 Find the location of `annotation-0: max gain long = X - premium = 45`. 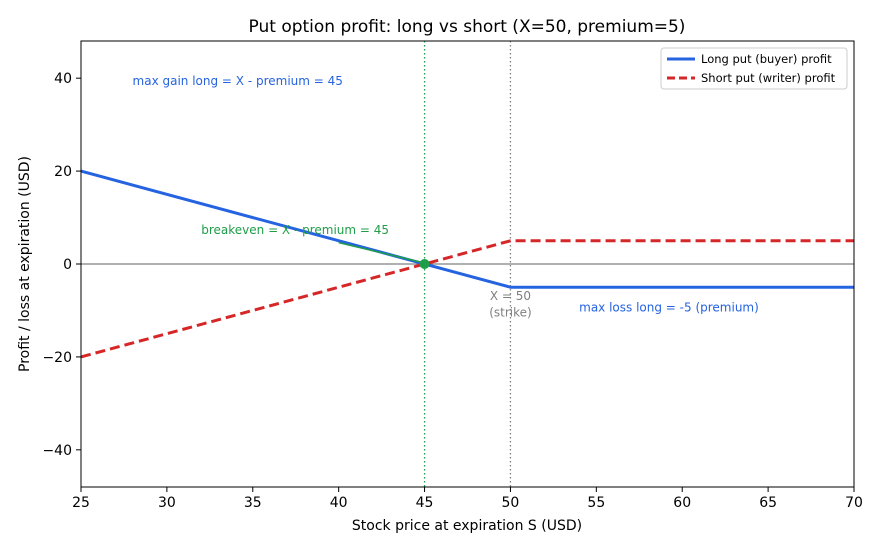

annotation-0: max gain long = X - premium = 45 is located at coordinates (238, 81).